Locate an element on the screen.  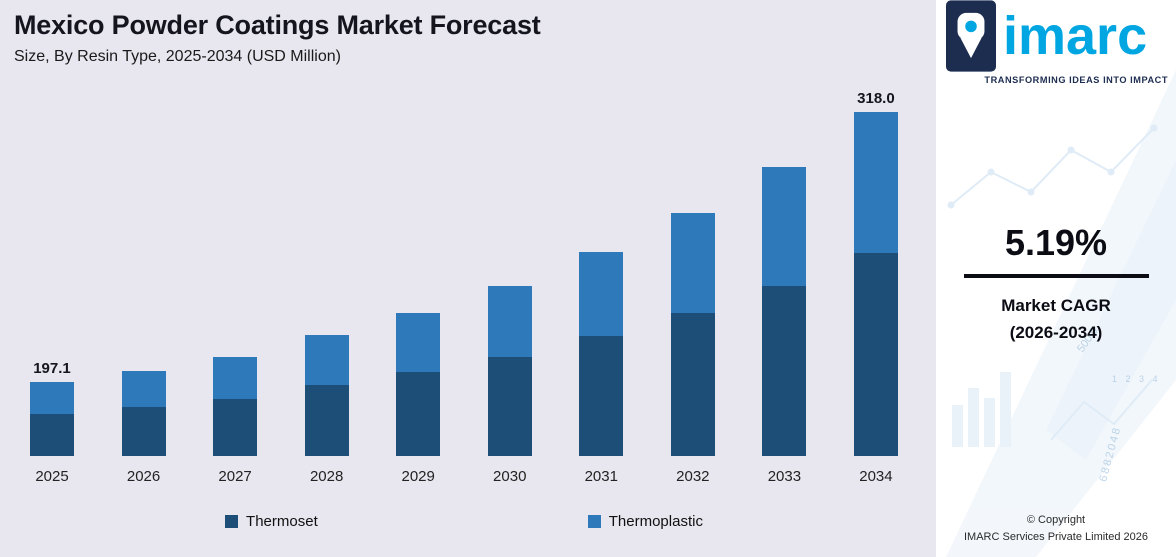
bar-group-2031 is located at coordinates (601, 354).